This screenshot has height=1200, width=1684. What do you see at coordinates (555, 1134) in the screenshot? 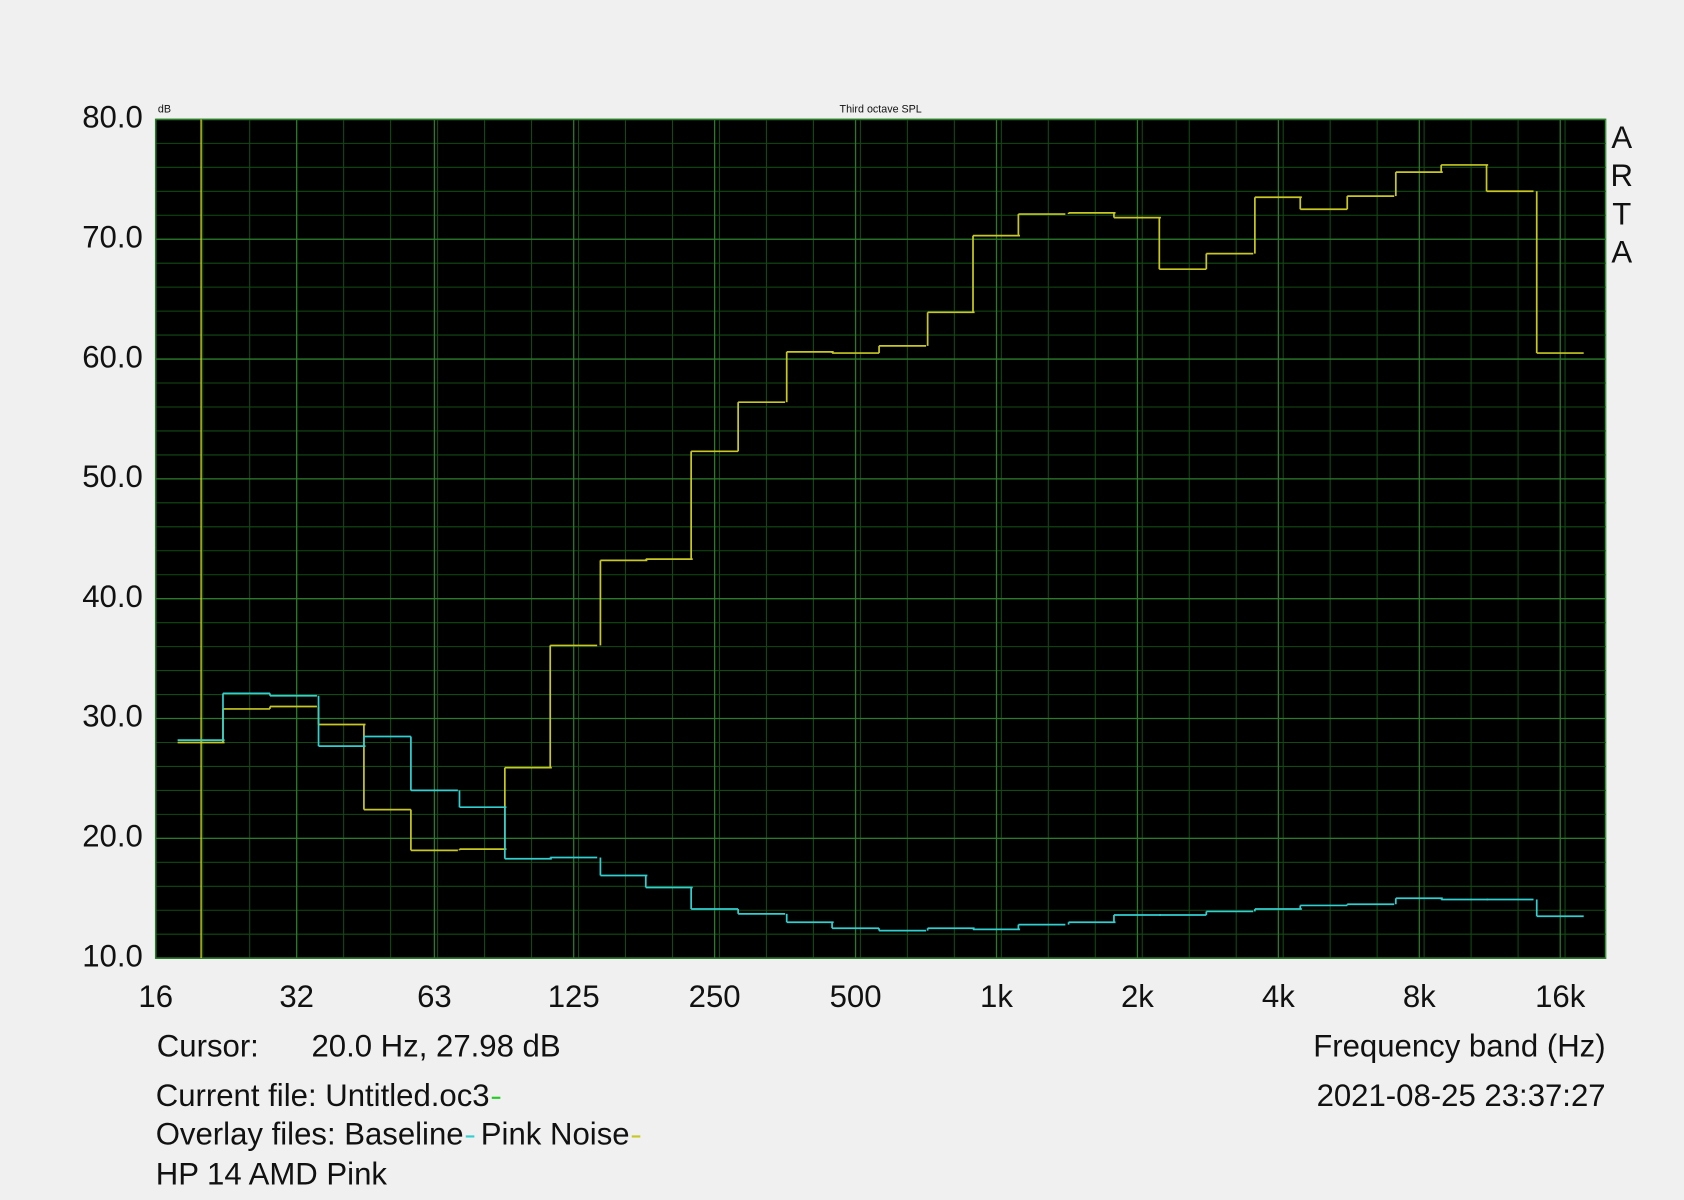
I see `legend-label: Pink Noise` at bounding box center [555, 1134].